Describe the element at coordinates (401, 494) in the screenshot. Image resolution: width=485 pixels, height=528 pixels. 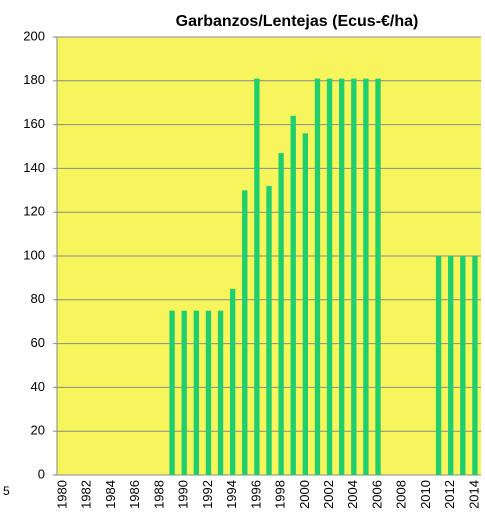
I see `x-tick-label: 2008` at that location.